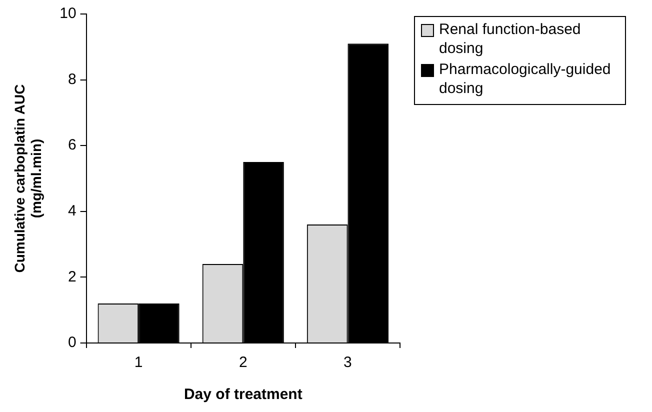 The width and height of the screenshot is (652, 412). Describe the element at coordinates (27, 178) in the screenshot. I see `y-axis-title: Cumulative carboplatin AUC (mg/ml.min)` at that location.